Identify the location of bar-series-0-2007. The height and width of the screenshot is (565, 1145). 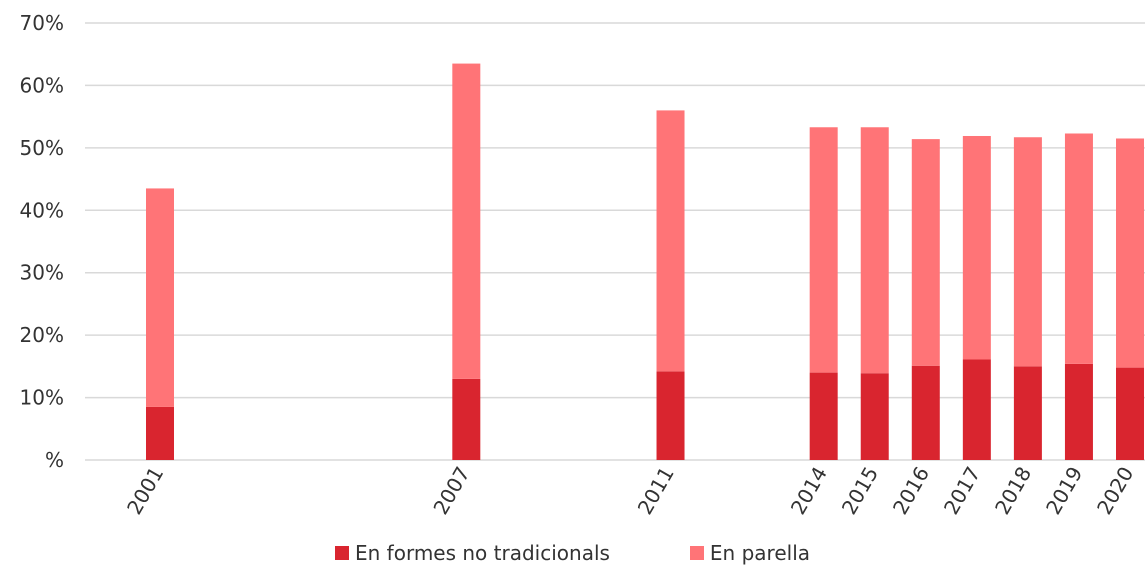
(466, 419).